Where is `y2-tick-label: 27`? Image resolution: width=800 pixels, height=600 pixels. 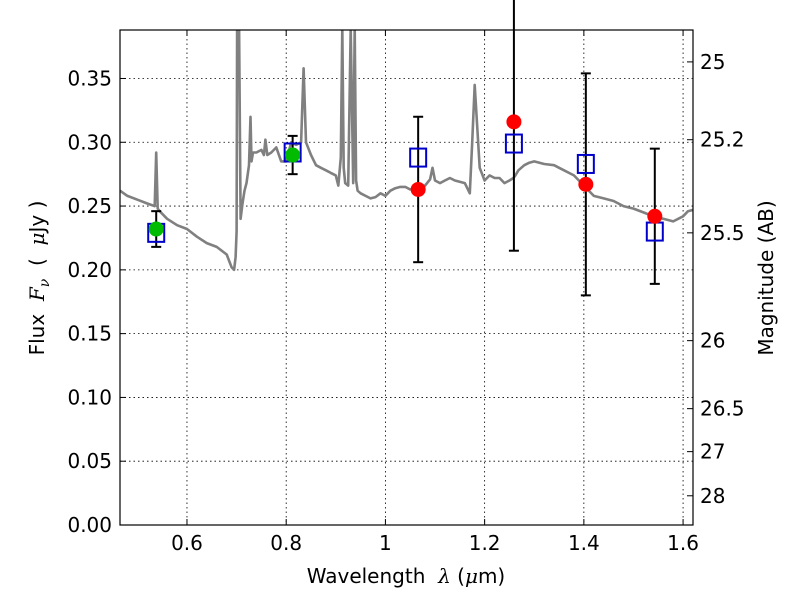
y2-tick-label: 27 is located at coordinates (712, 452).